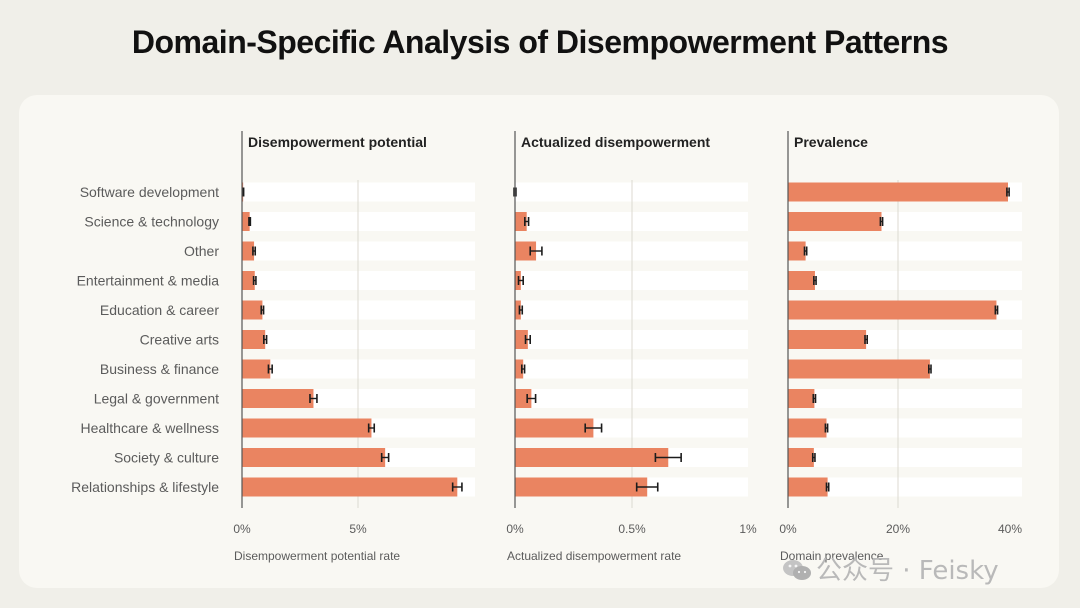  What do you see at coordinates (148, 281) in the screenshot?
I see `category-label: Entertainment & media` at bounding box center [148, 281].